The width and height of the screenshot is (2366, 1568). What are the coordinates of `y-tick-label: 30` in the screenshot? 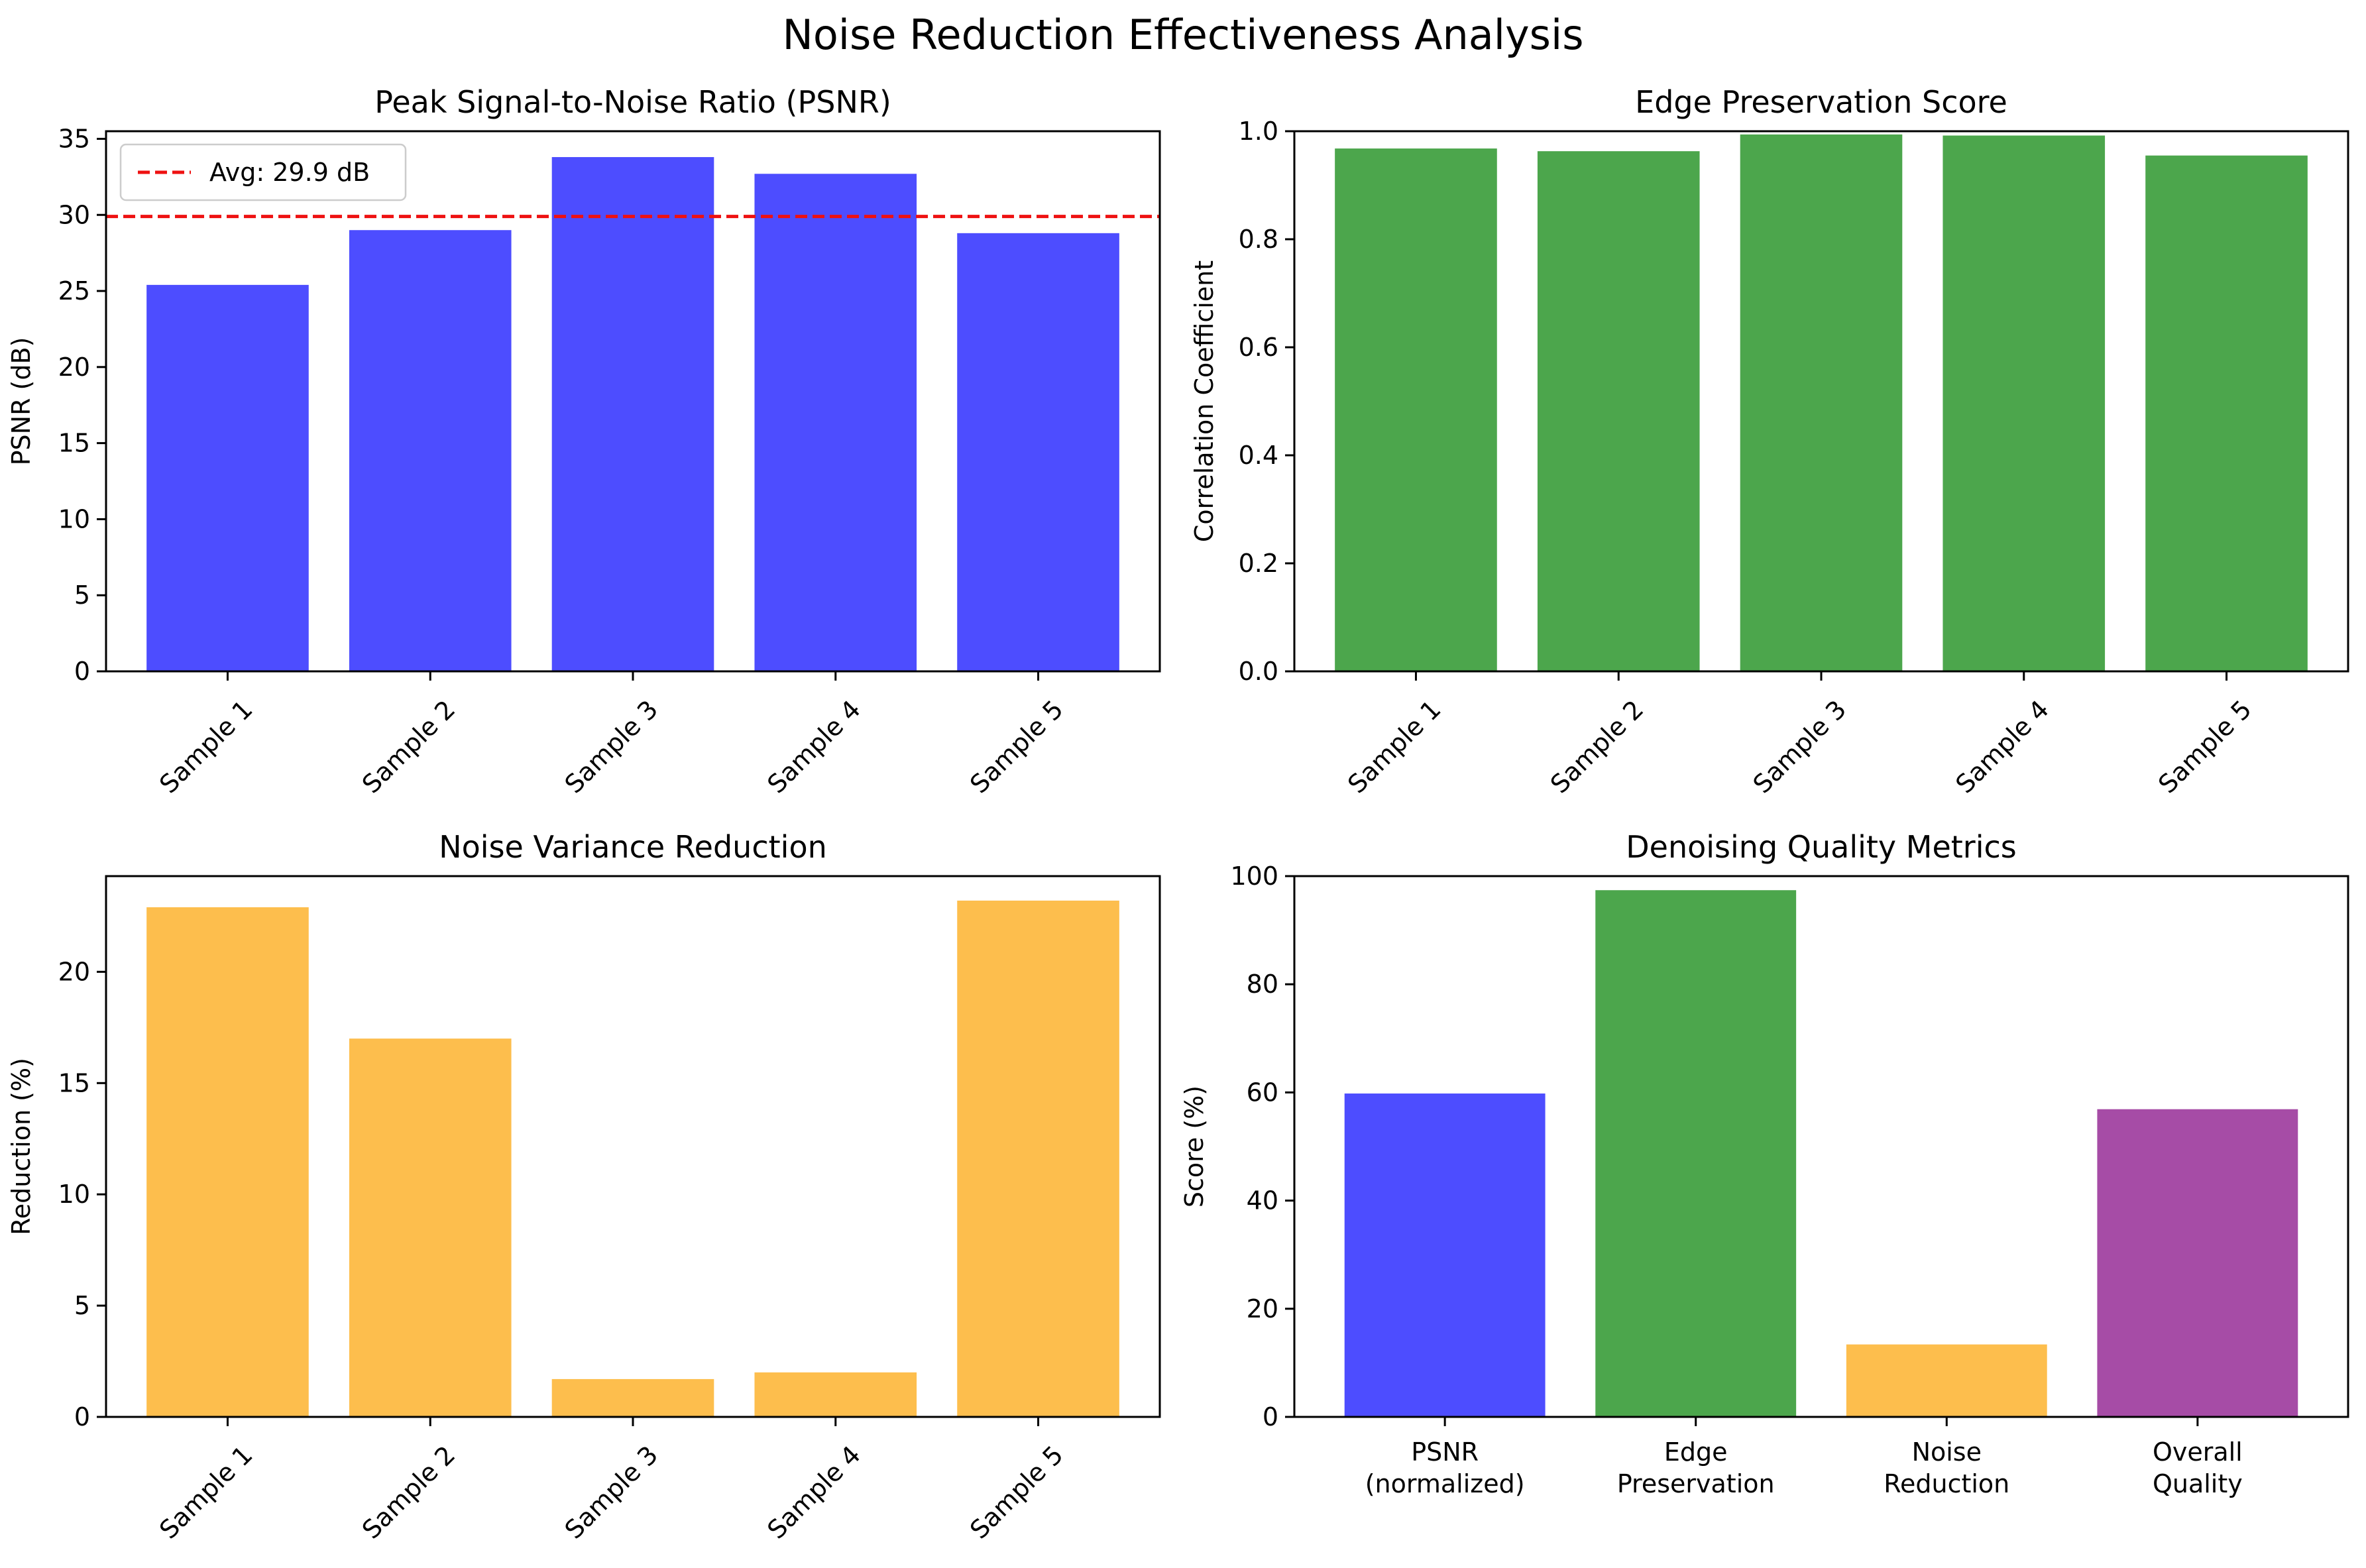 It's located at (74, 214).